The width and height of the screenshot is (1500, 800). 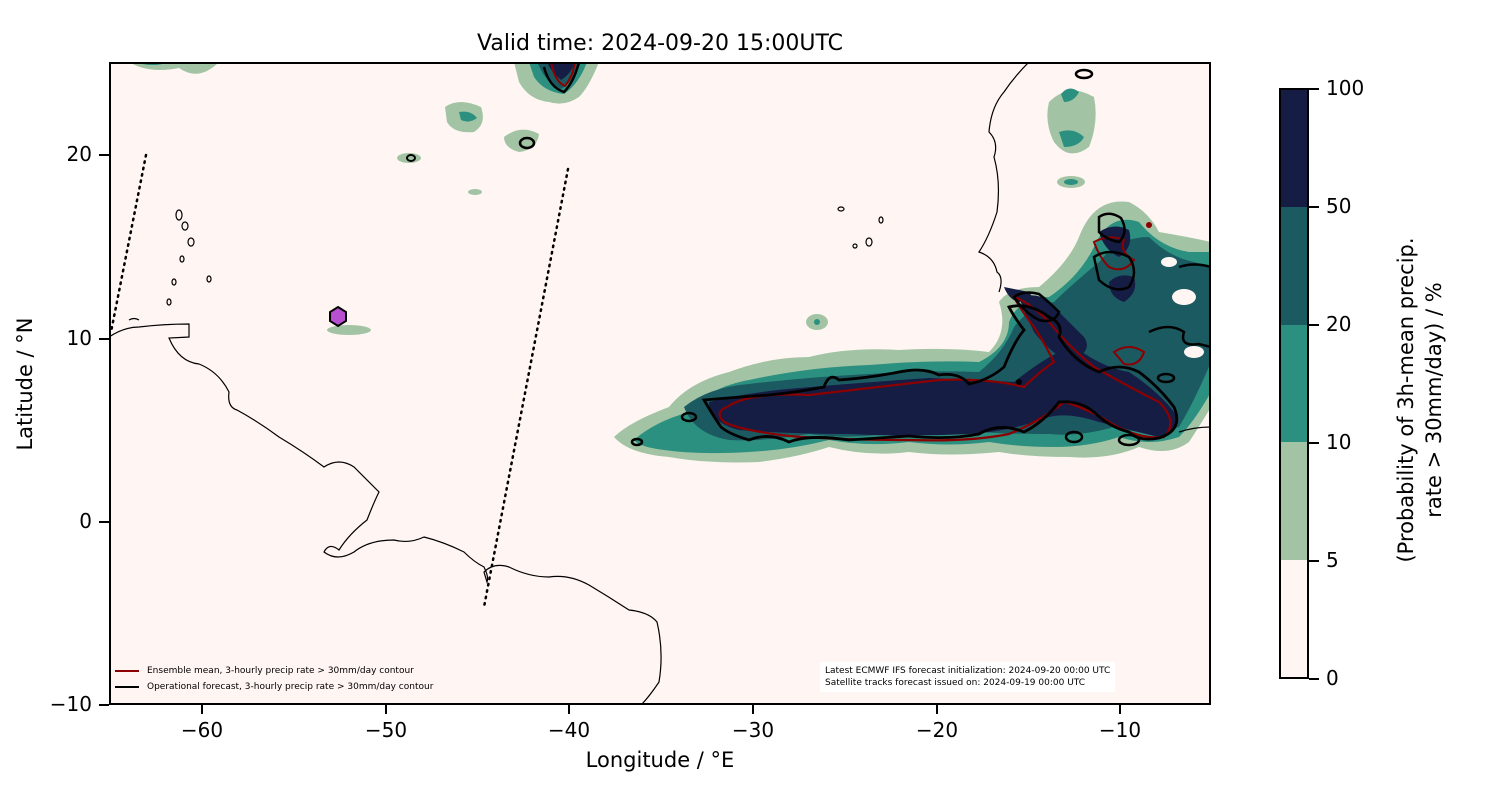 I want to click on colorbar-tick-label: 100, so click(x=1345, y=88).